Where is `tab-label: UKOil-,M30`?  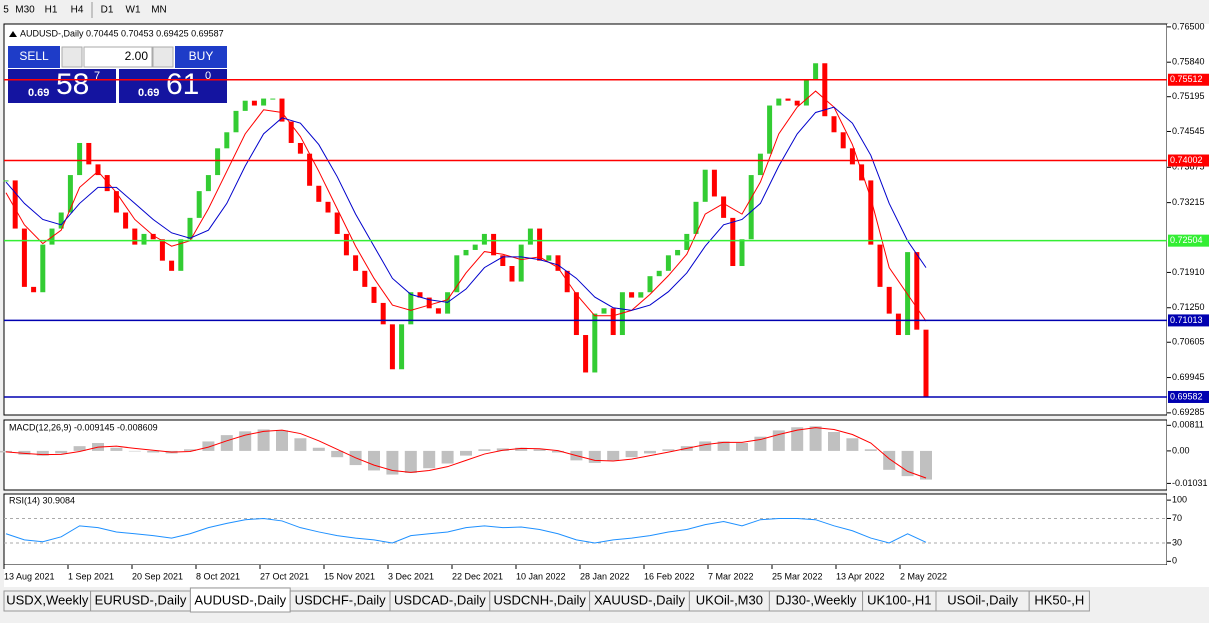
tab-label: UKOil-,M30 is located at coordinates (729, 599).